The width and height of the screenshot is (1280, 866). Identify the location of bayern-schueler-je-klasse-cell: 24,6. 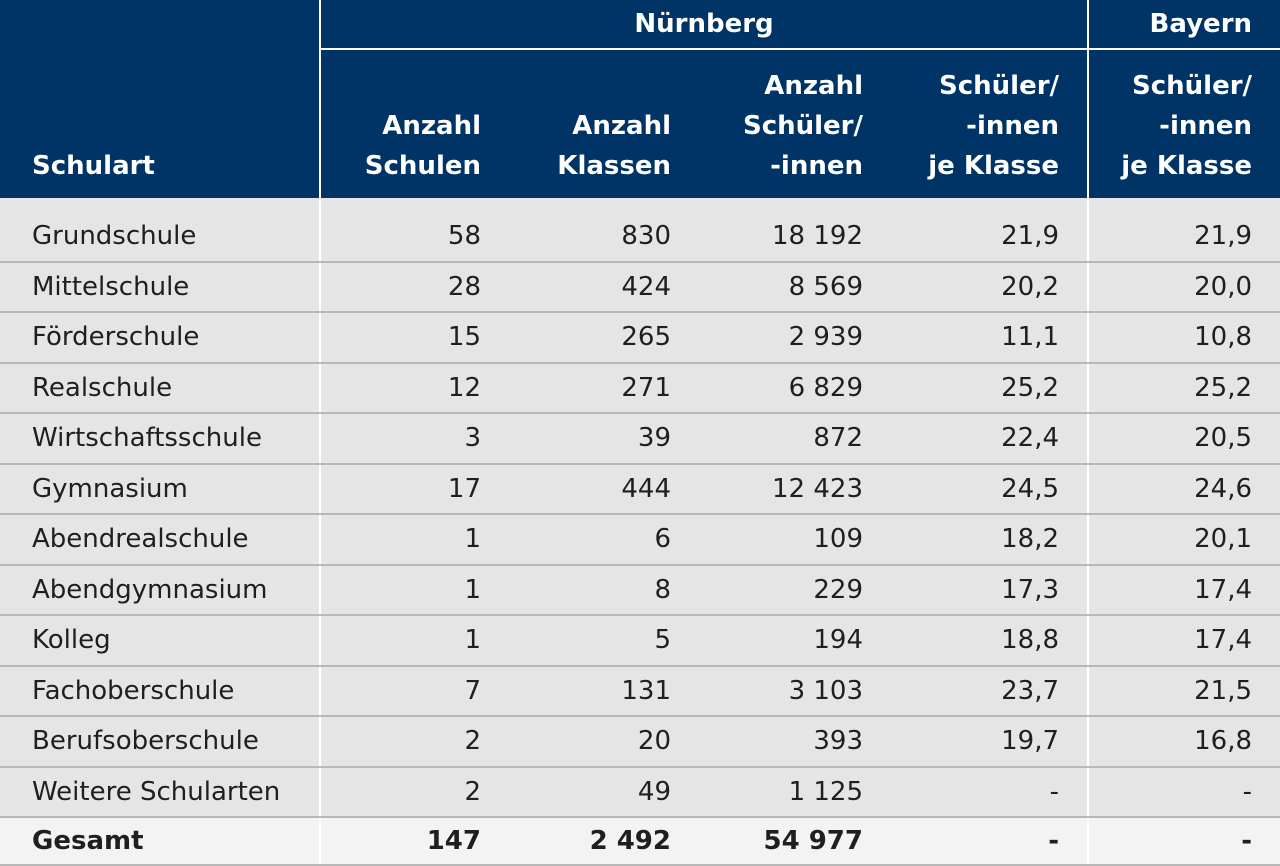
(1183, 489).